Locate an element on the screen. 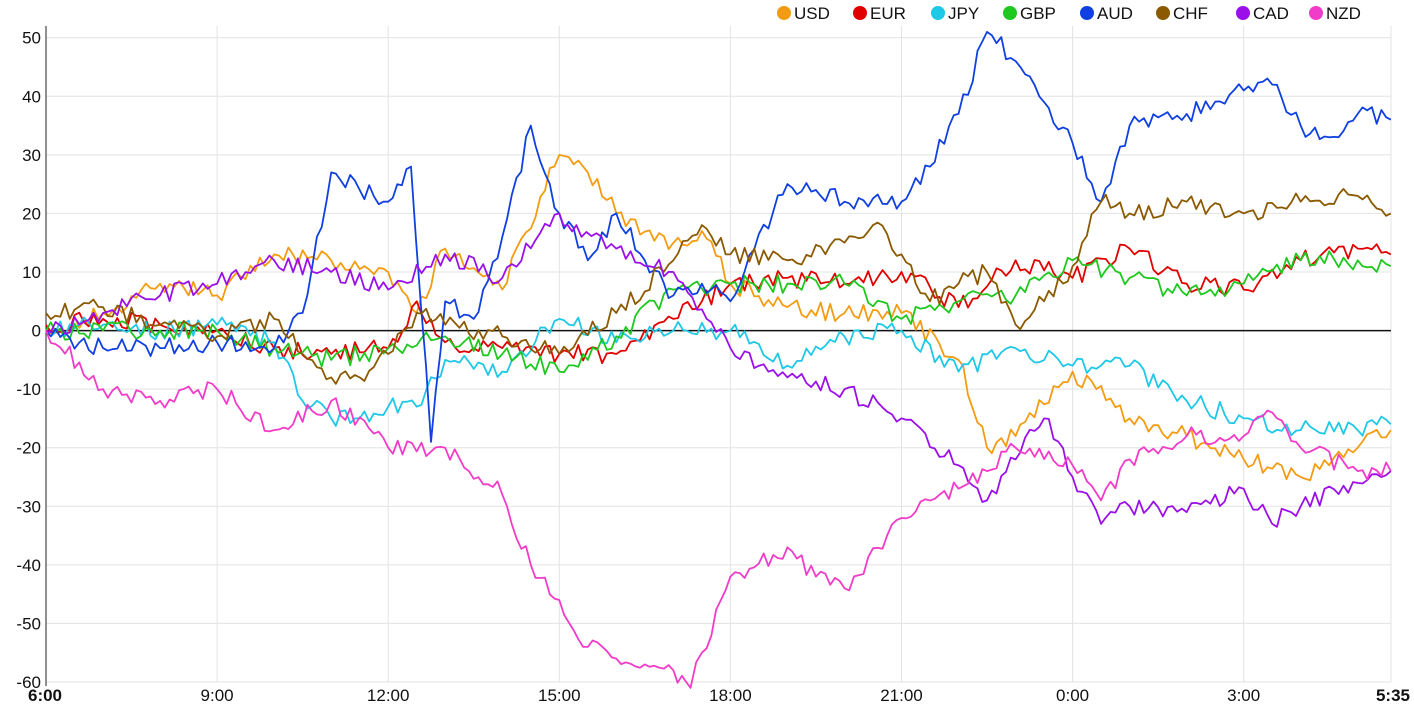 The image size is (1414, 713). x-tick-label: 3:00 is located at coordinates (1243, 695).